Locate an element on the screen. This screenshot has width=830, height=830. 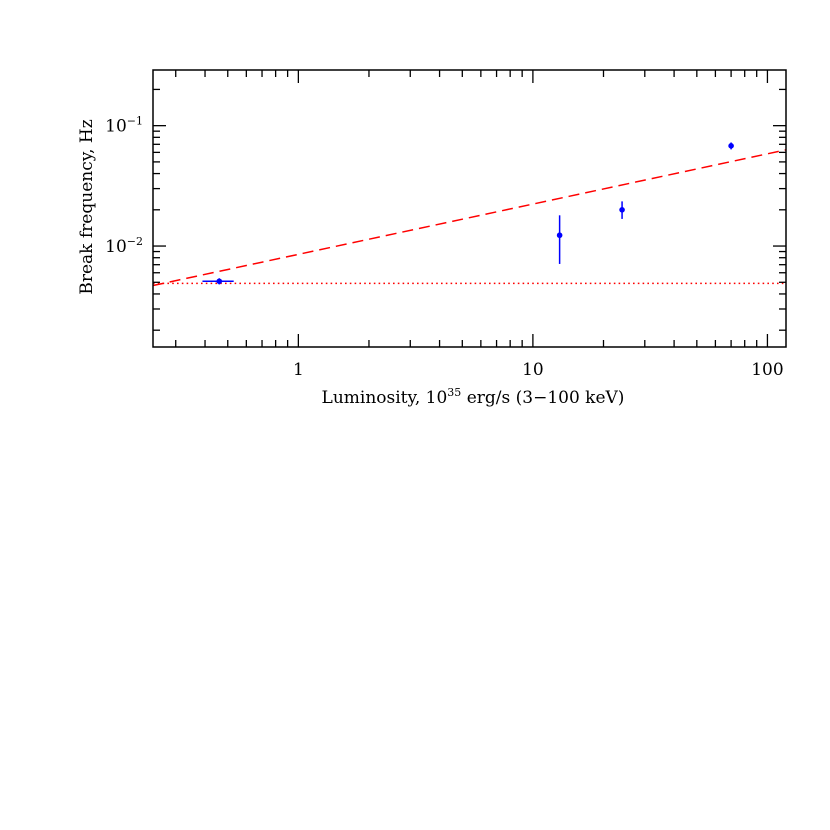
y-tick-label-exponent: −2 is located at coordinates (135, 241).